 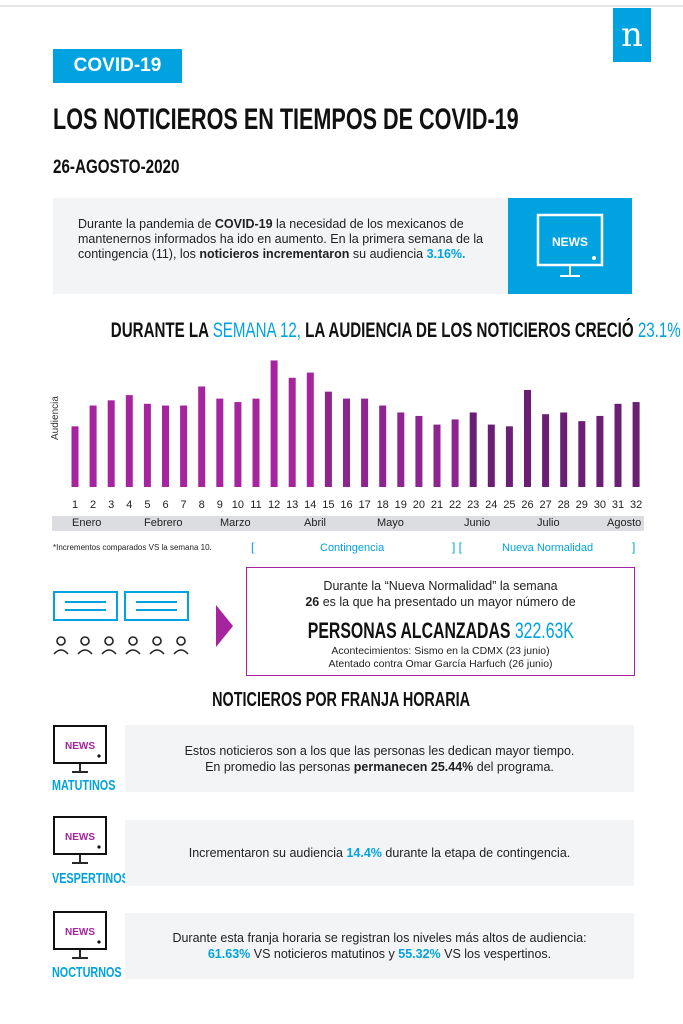 I want to click on tick-label-week-10: 10, so click(x=238, y=505).